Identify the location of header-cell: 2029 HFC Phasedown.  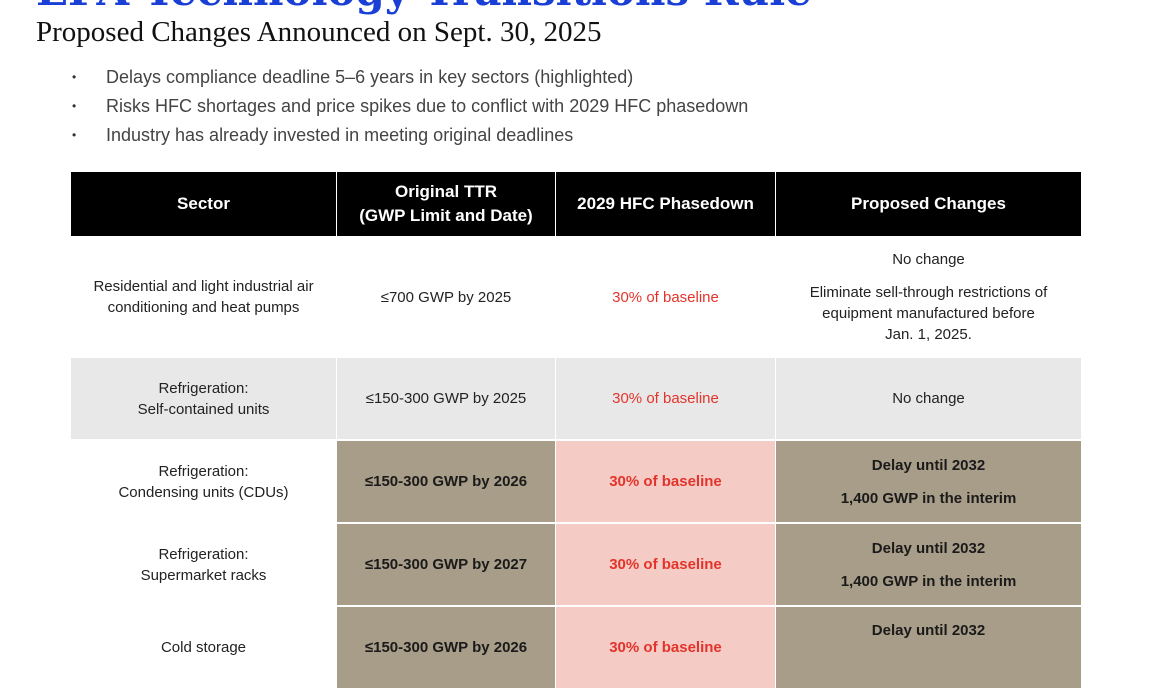
(666, 205).